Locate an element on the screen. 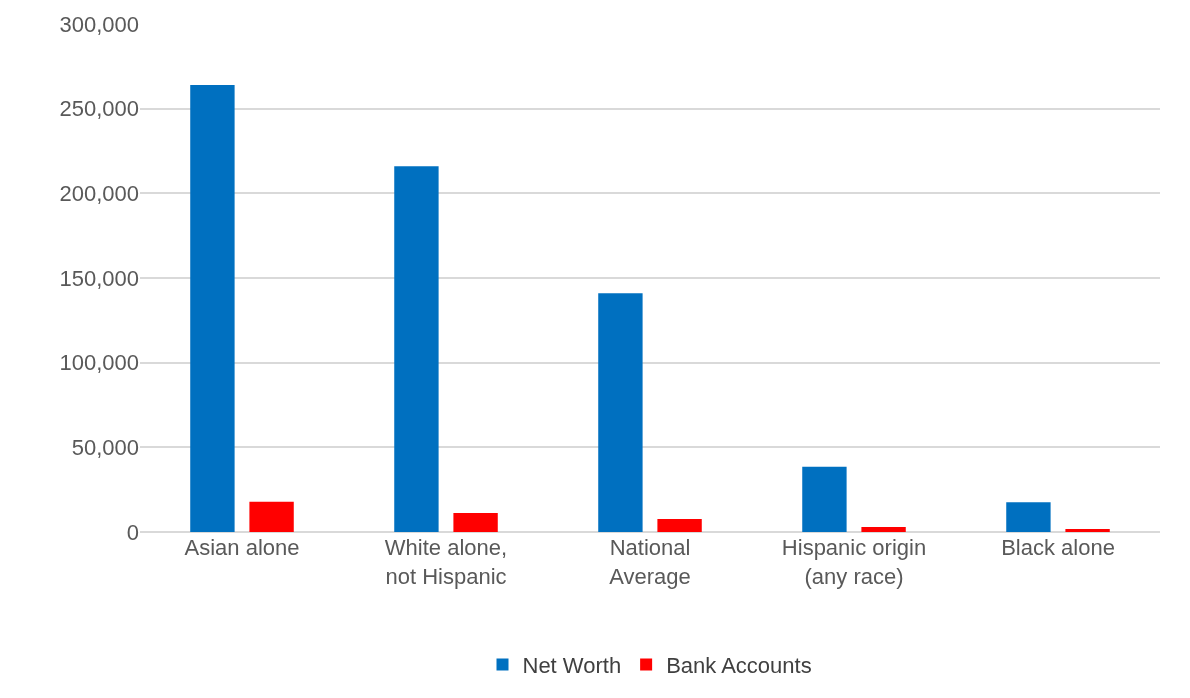  y-tick-label: 50,000 is located at coordinates (105, 448).